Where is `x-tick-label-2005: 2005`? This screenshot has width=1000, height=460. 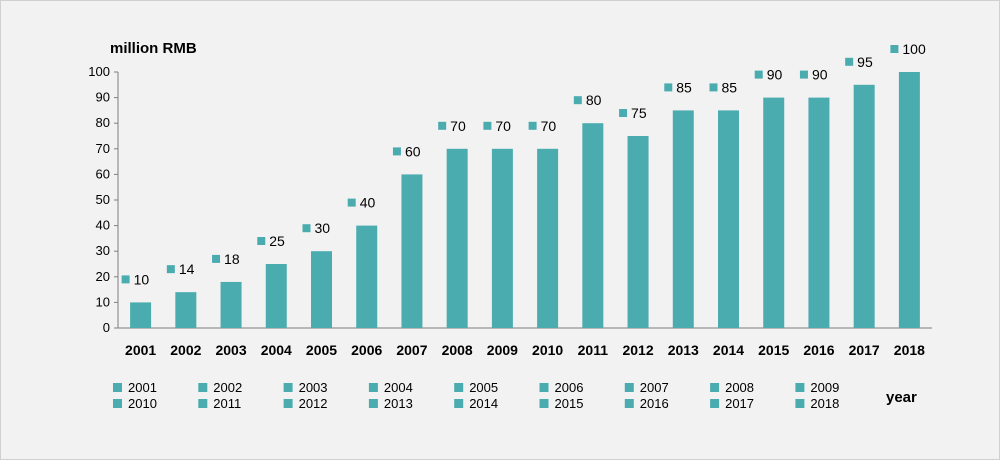
x-tick-label-2005: 2005 is located at coordinates (321, 350).